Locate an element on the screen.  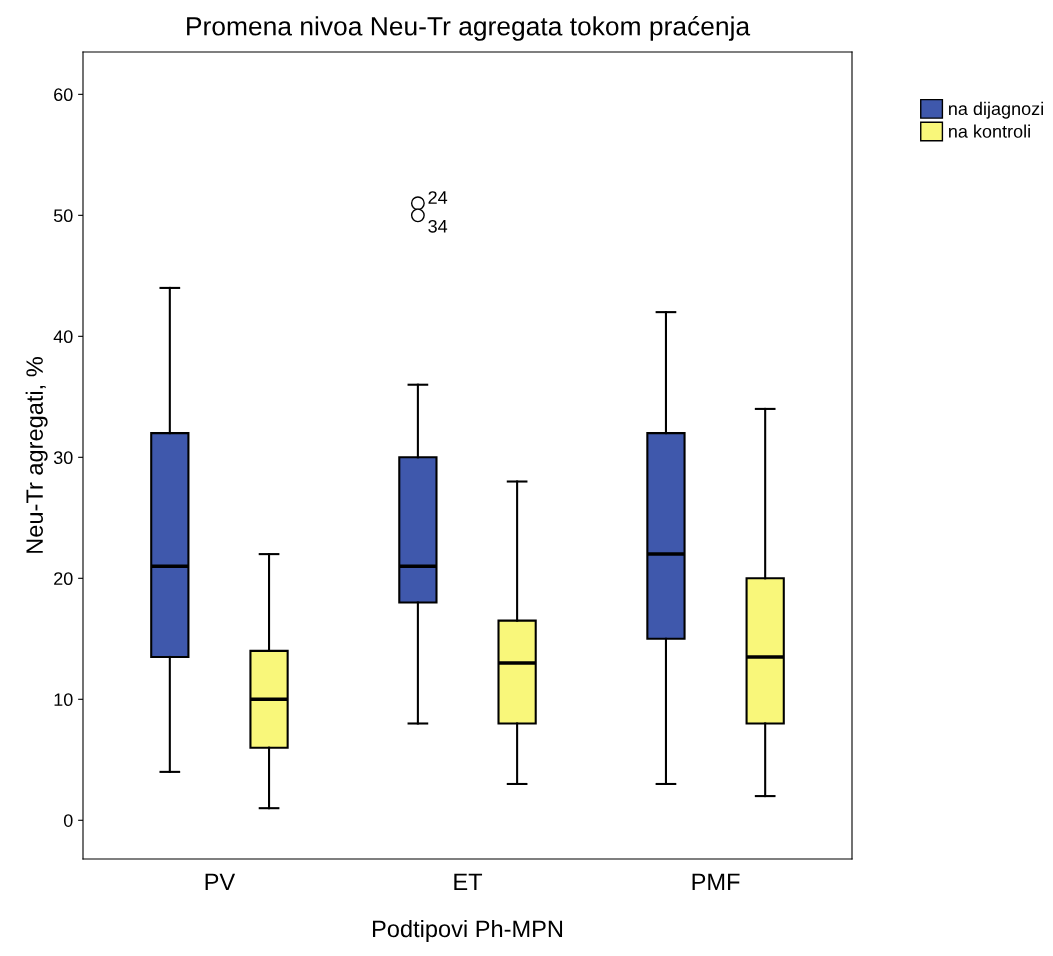
y-tick-label: 20 is located at coordinates (63, 579).